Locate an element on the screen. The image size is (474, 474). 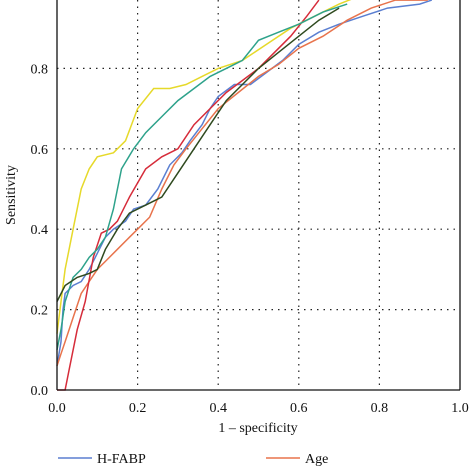
y-tick-label: 0.2 is located at coordinates (40, 311).